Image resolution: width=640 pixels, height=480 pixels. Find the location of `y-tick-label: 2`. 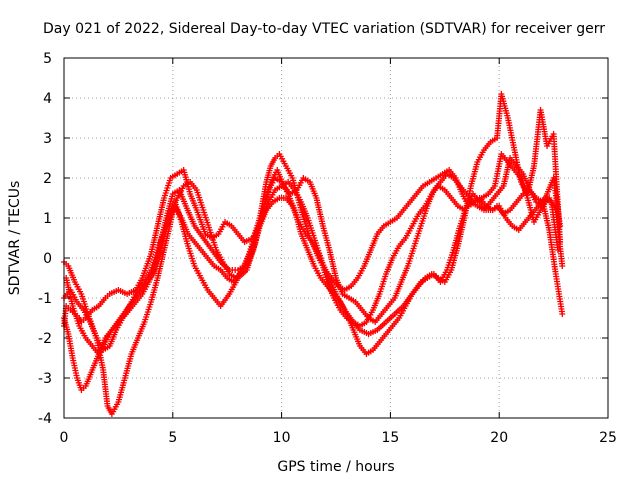

y-tick-label: 2 is located at coordinates (47, 179).